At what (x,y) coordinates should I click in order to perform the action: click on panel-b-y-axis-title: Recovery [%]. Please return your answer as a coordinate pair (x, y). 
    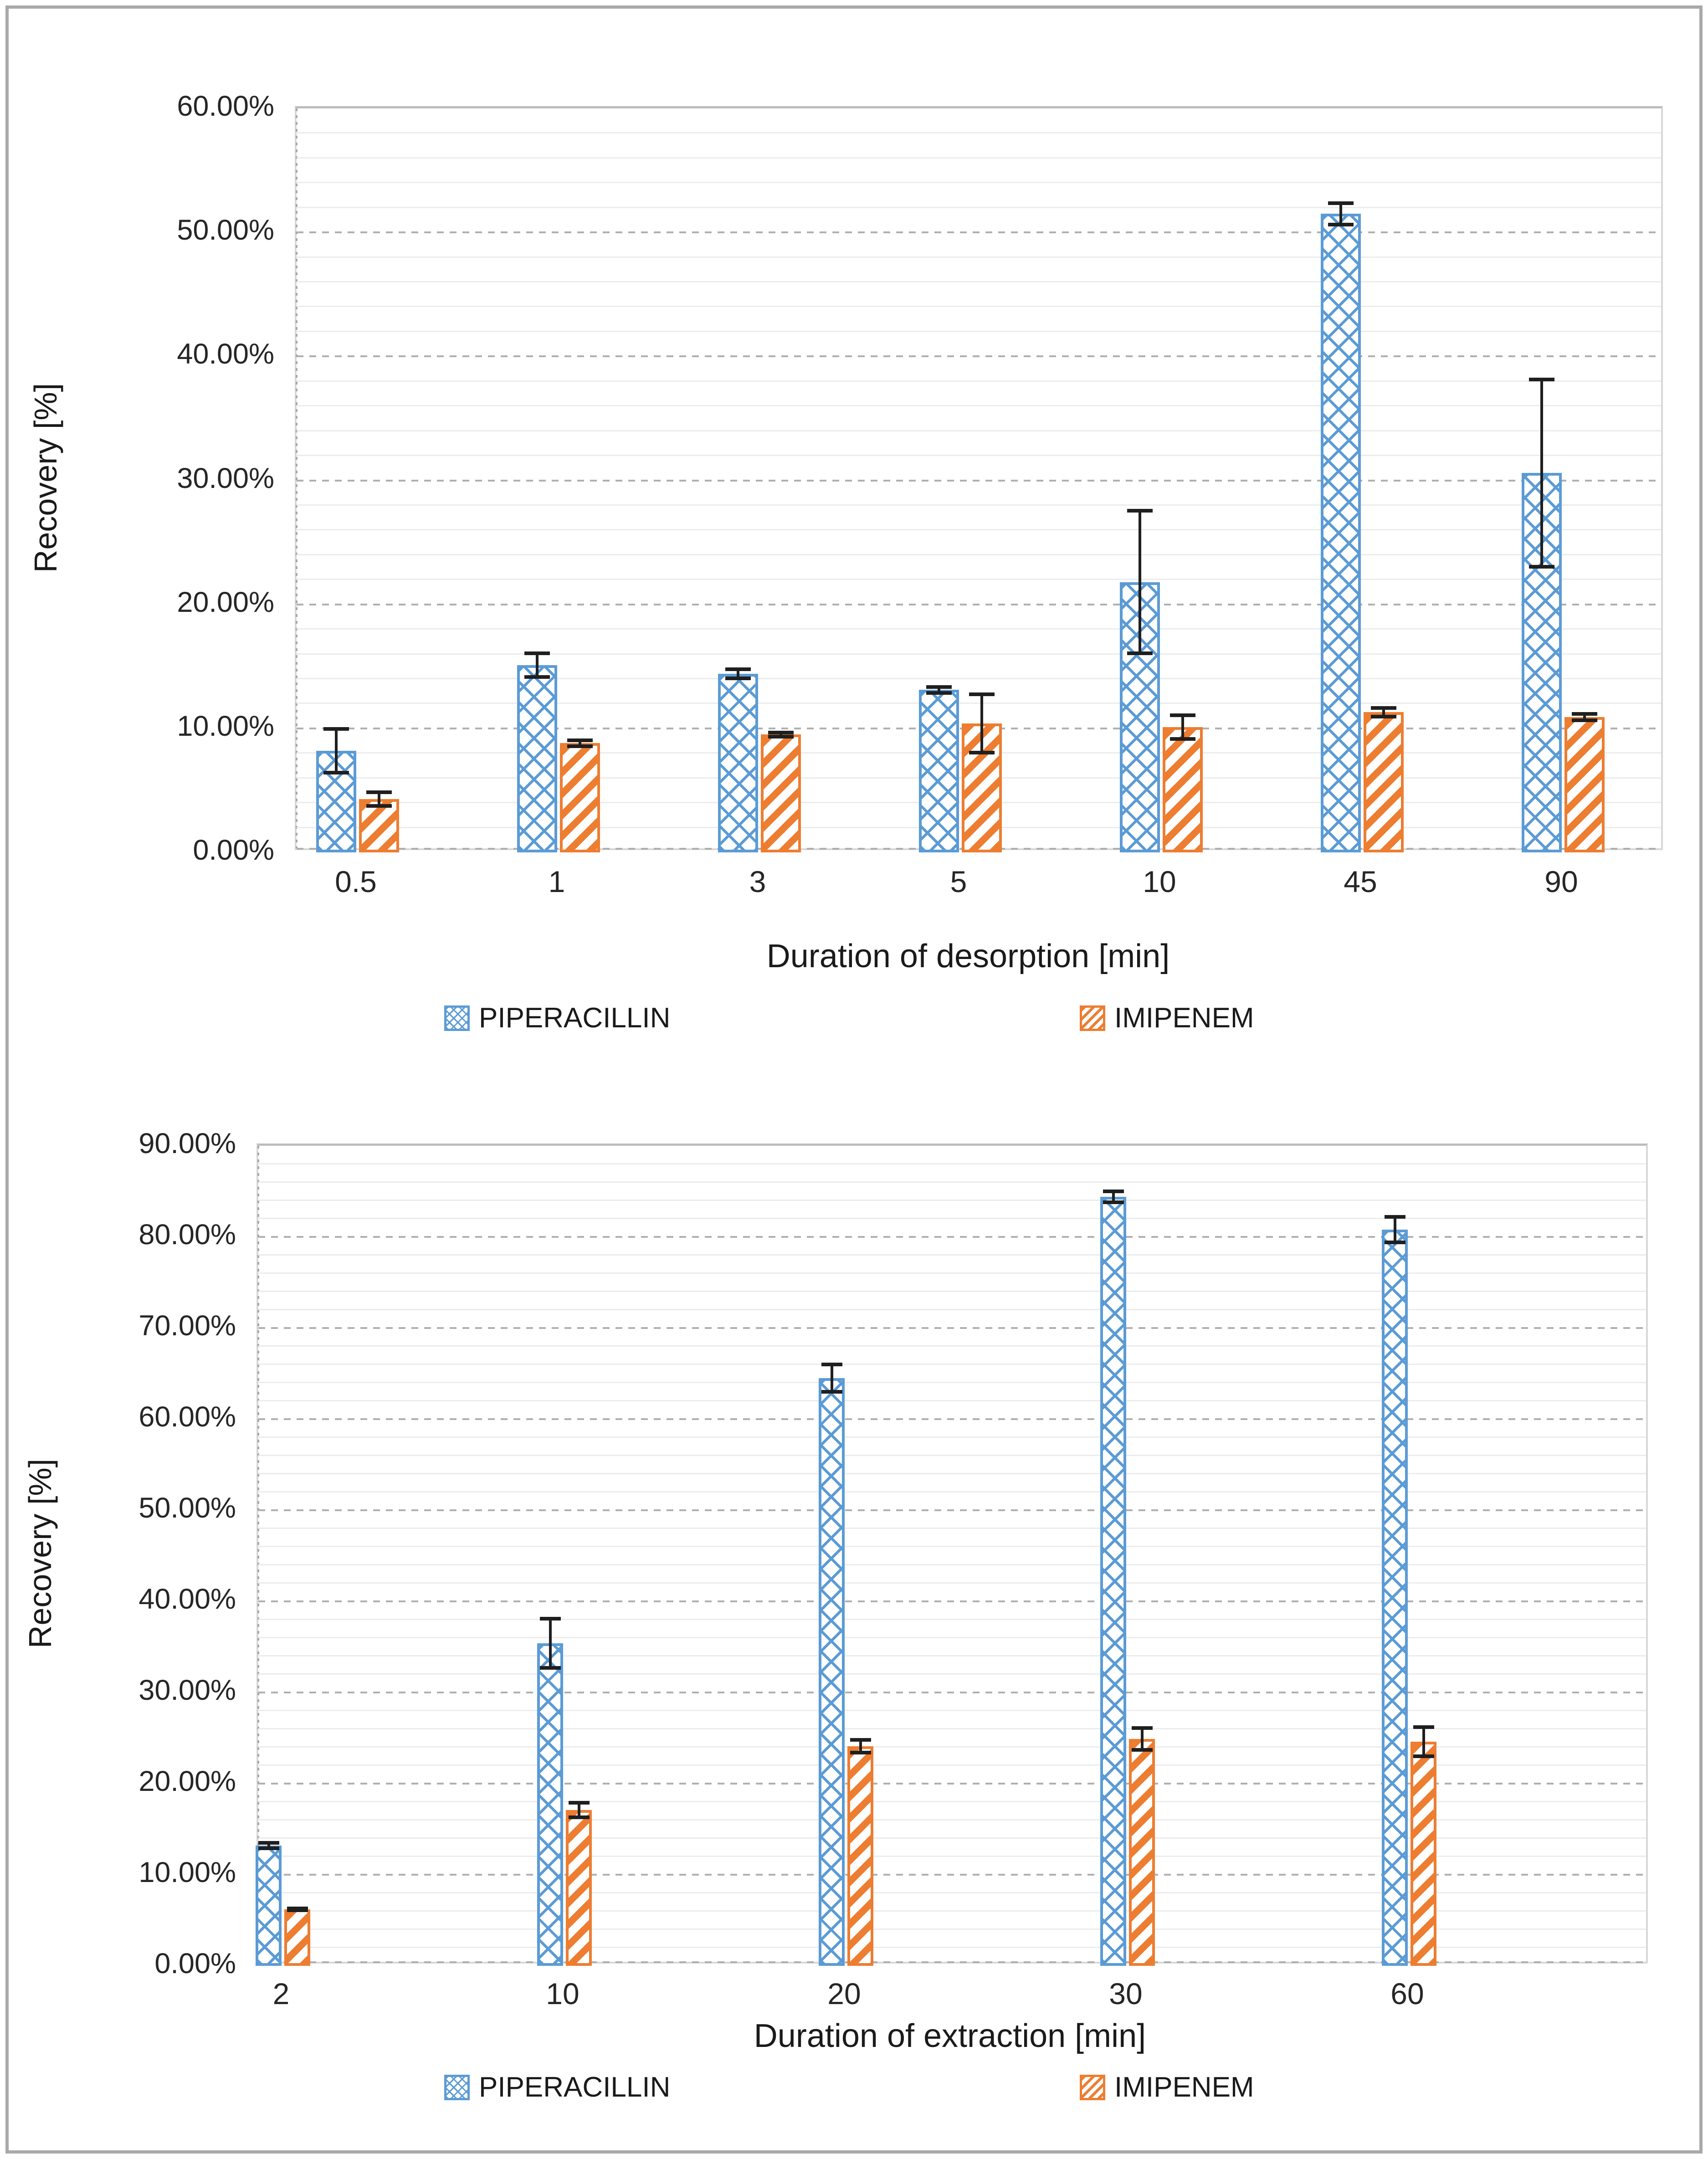
    Looking at the image, I should click on (40, 1553).